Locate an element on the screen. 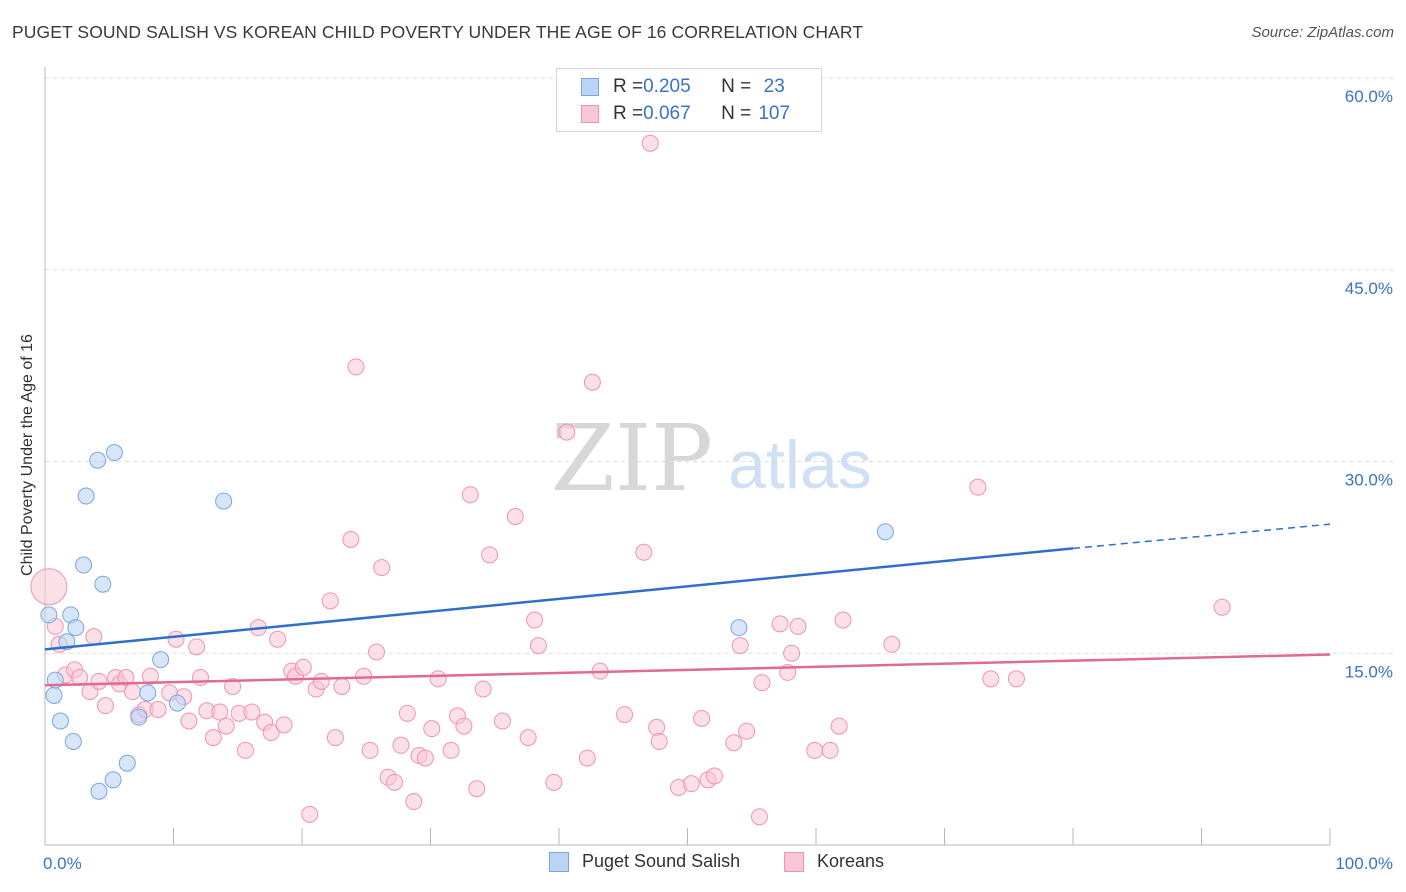 This screenshot has width=1406, height=892. y-tick-label: 60.0% is located at coordinates (1369, 96).